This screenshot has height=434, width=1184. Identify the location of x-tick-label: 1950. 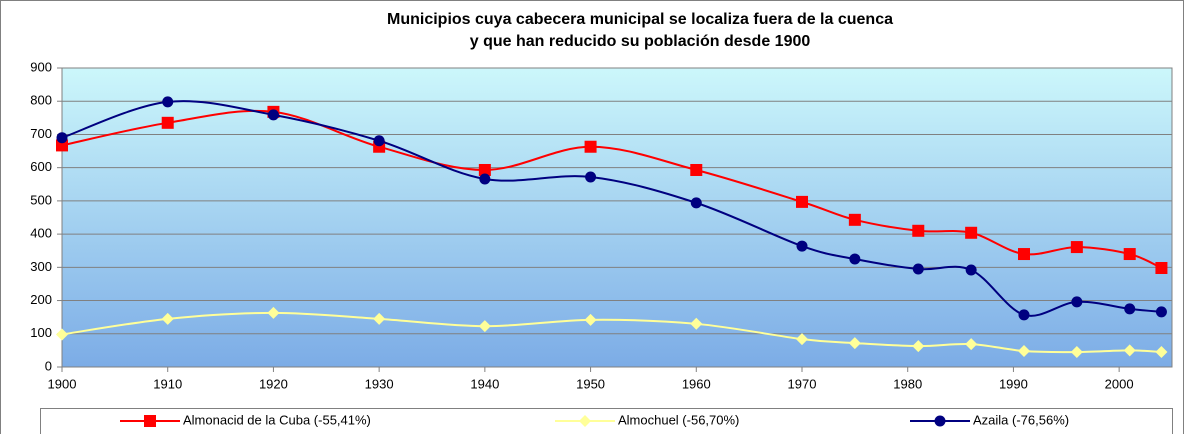
(590, 383).